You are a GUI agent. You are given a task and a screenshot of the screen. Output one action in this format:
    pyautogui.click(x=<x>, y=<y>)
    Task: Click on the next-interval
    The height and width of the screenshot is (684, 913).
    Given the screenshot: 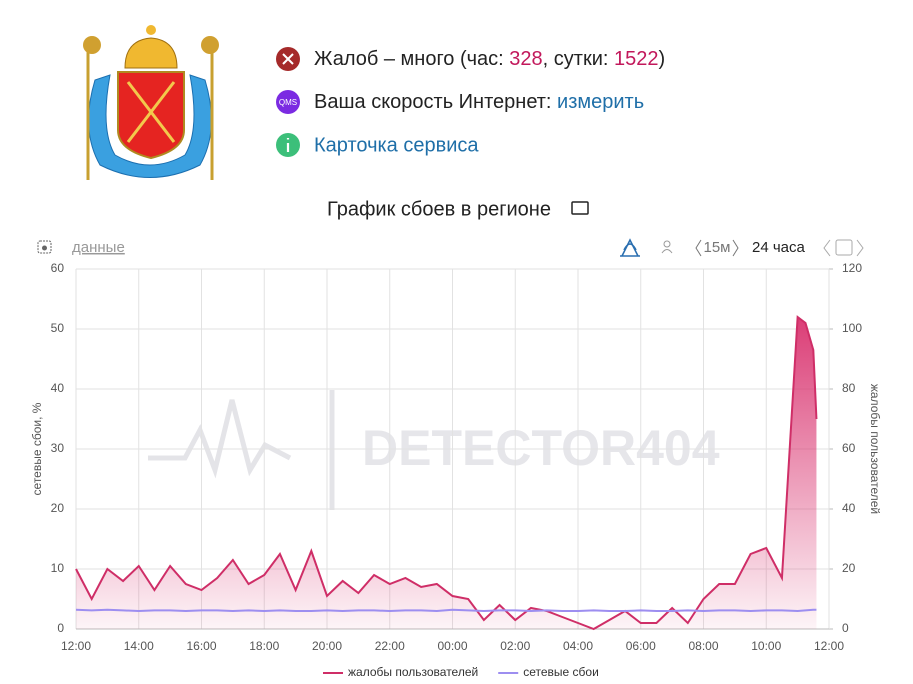 What is the action you would take?
    pyautogui.click(x=735, y=248)
    